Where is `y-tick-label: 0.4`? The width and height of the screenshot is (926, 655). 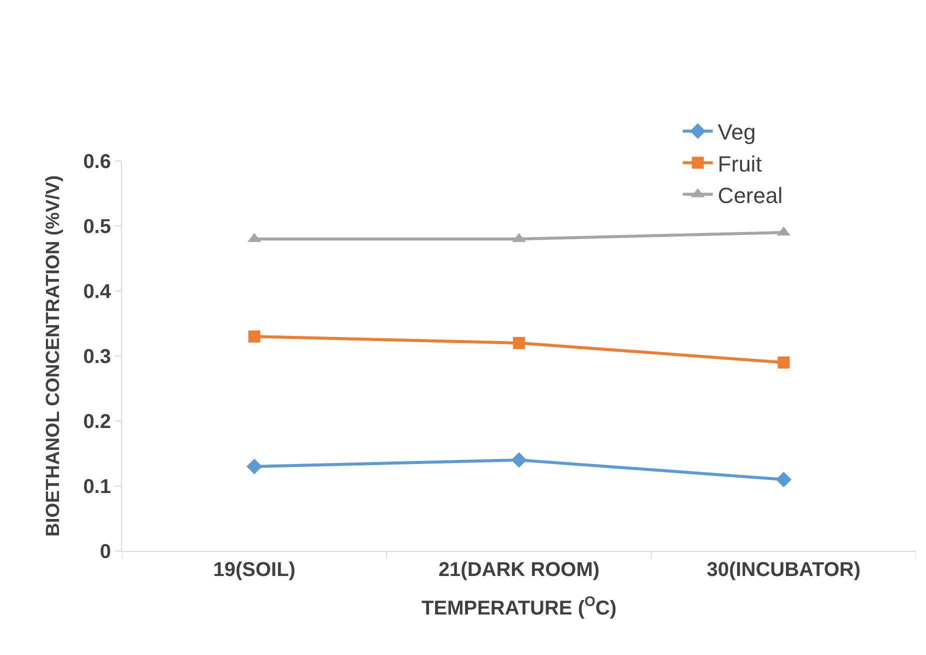
y-tick-label: 0.4 is located at coordinates (97, 292).